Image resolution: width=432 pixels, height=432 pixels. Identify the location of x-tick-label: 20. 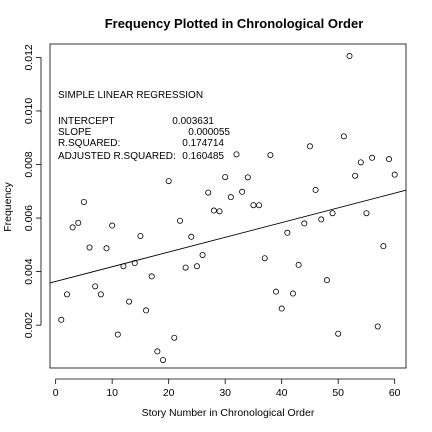
(169, 393).